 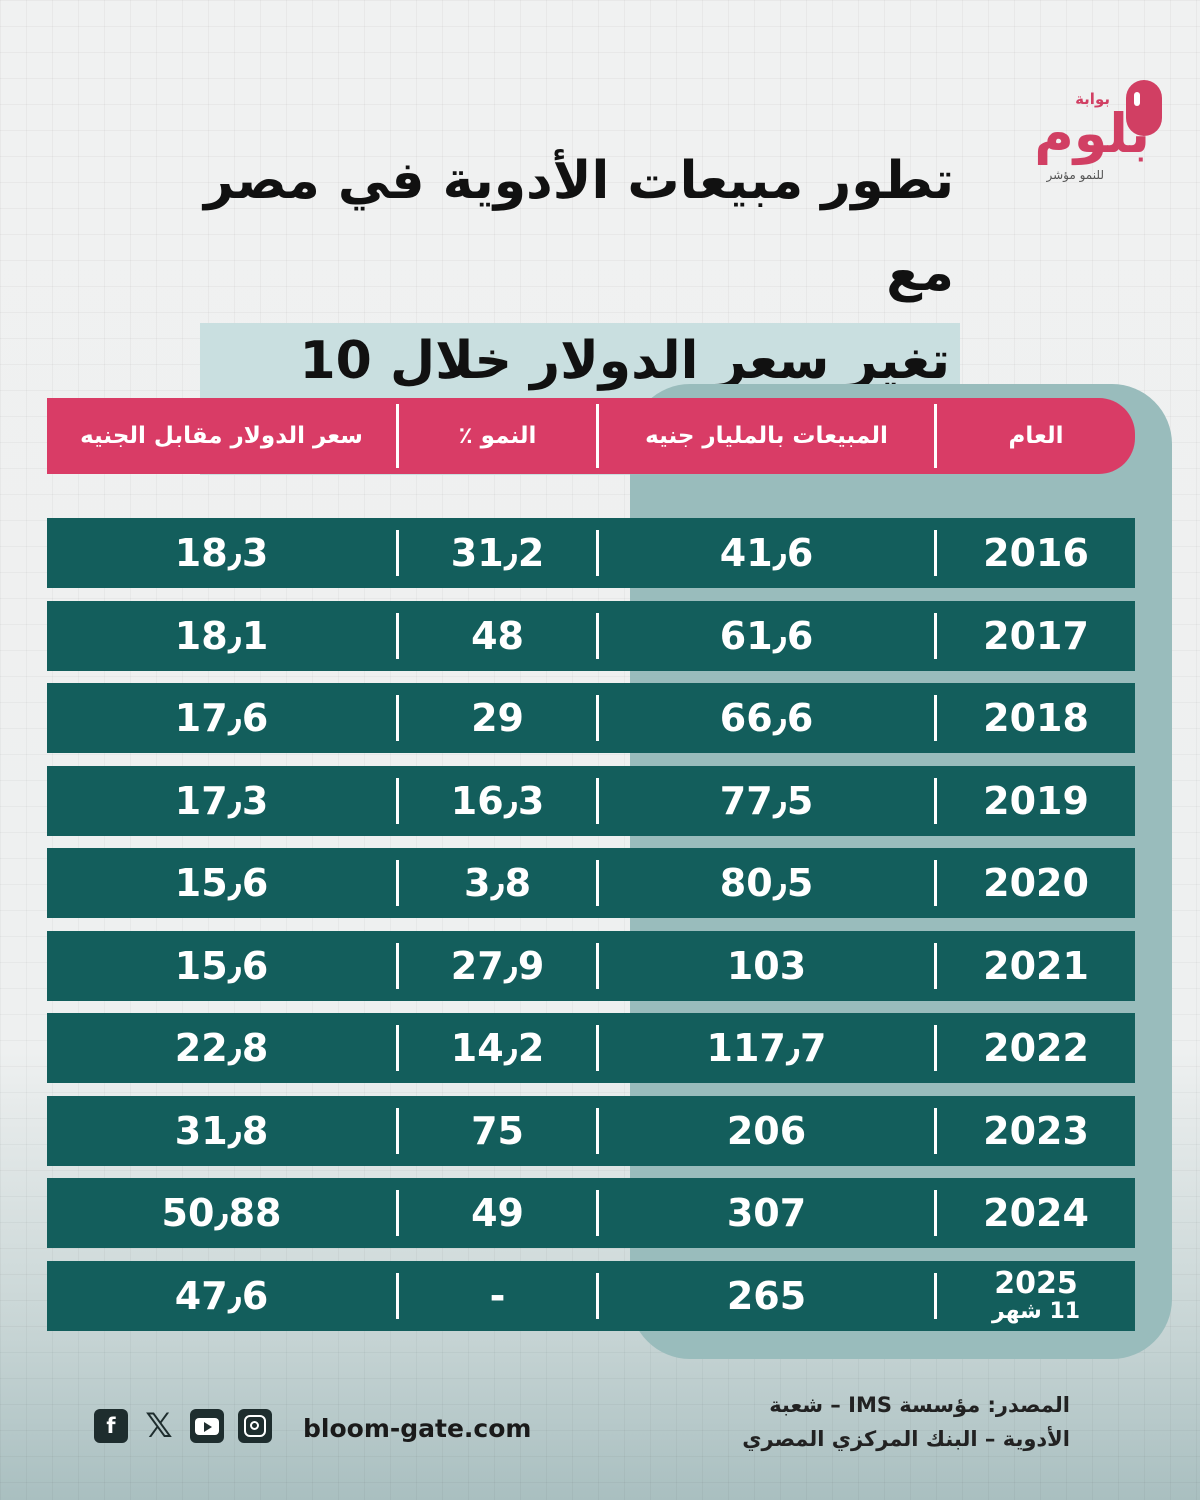 I want to click on x-icon: 𝕏, so click(x=159, y=1426).